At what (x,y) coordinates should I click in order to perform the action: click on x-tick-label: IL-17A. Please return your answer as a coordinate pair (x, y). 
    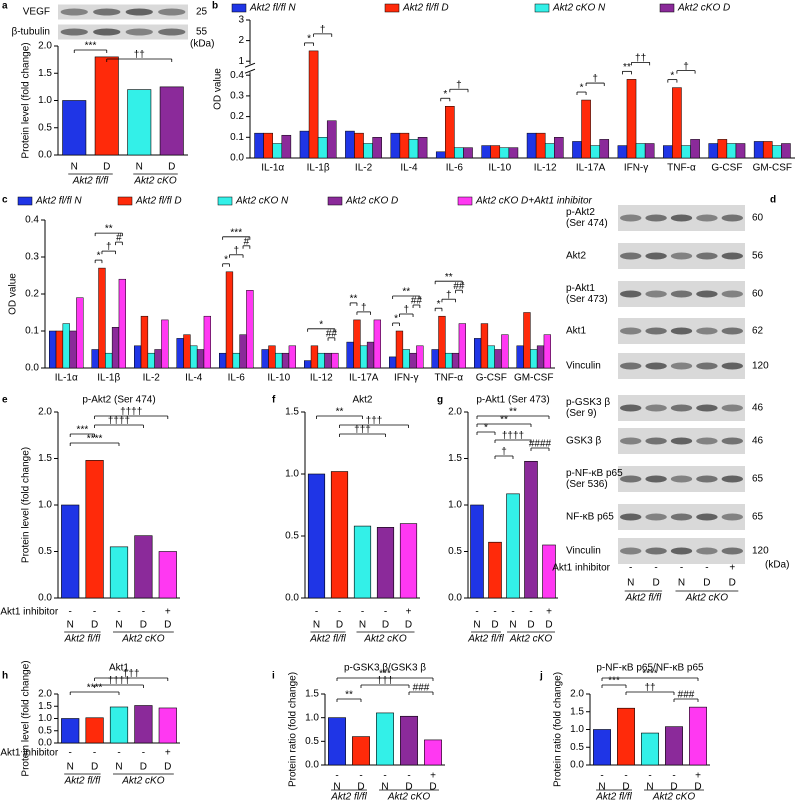
    Looking at the image, I should click on (364, 378).